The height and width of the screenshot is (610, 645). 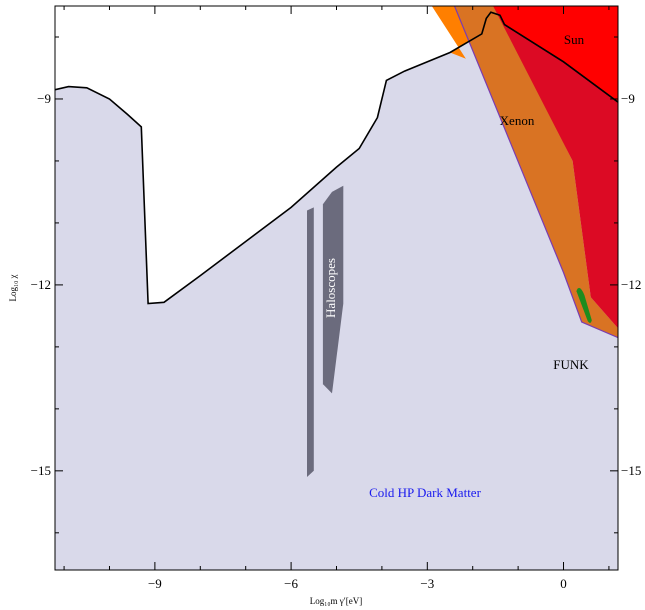 What do you see at coordinates (155, 583) in the screenshot?
I see `x-tick-label: −9` at bounding box center [155, 583].